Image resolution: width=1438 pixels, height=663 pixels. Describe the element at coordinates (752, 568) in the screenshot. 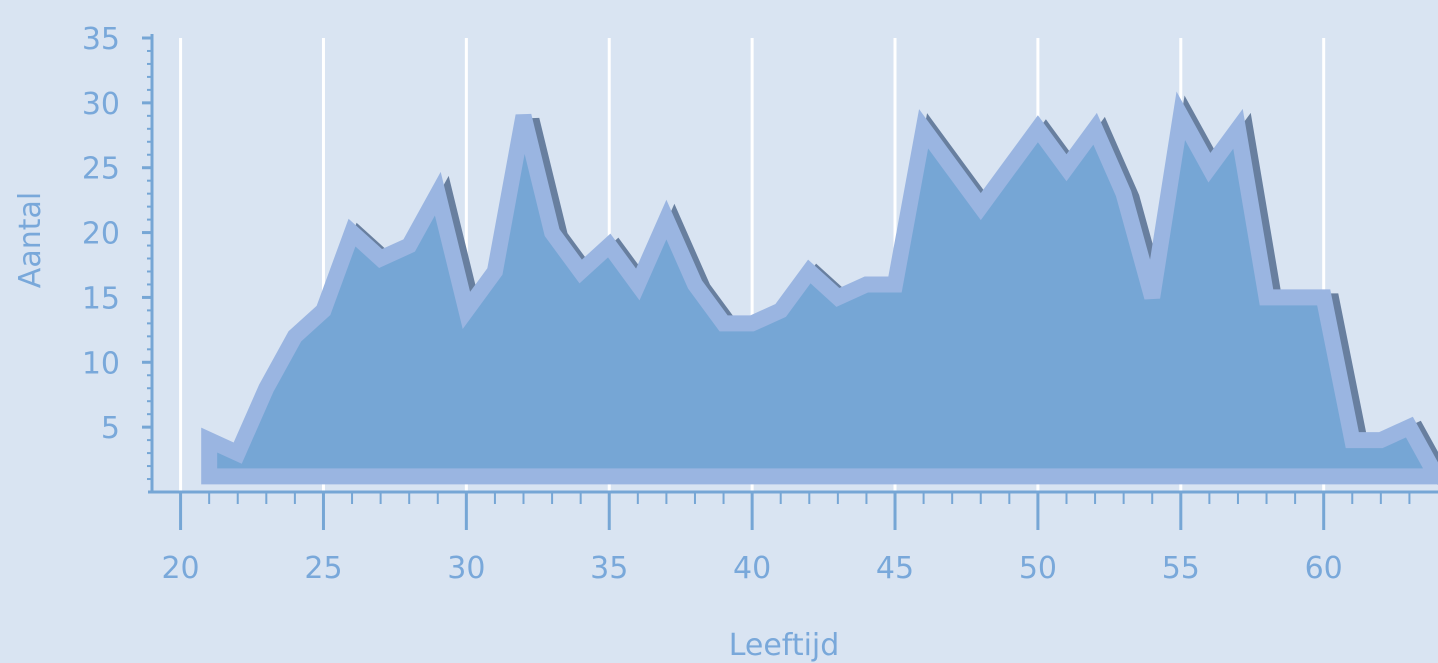

I see `x-tick-label-40: 40` at that location.